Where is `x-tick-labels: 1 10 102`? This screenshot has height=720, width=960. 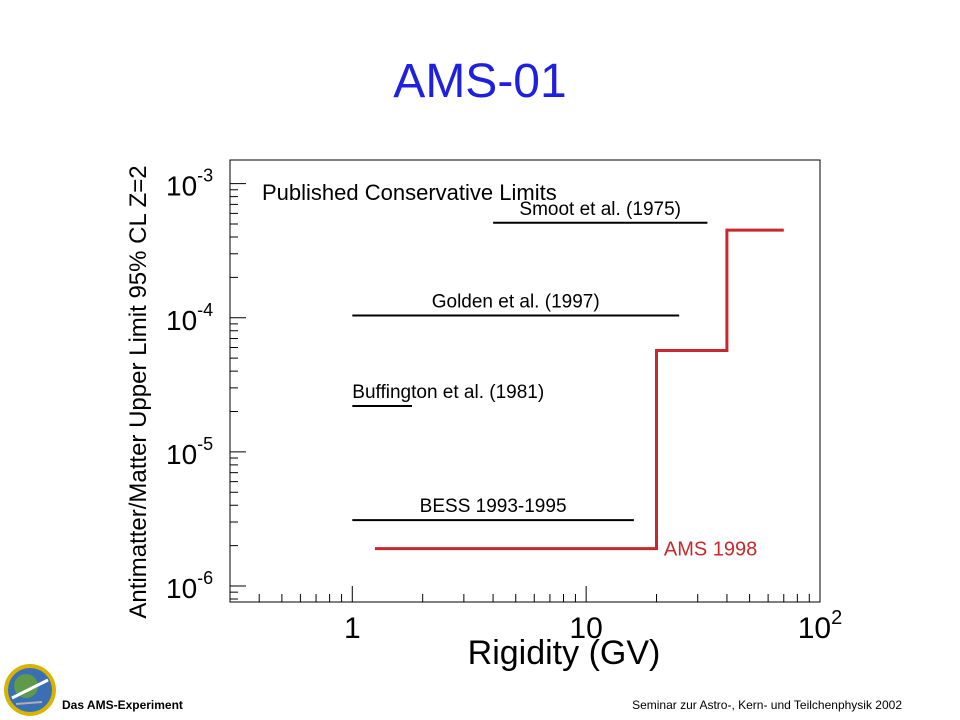
x-tick-labels: 1 10 102 is located at coordinates (593, 626).